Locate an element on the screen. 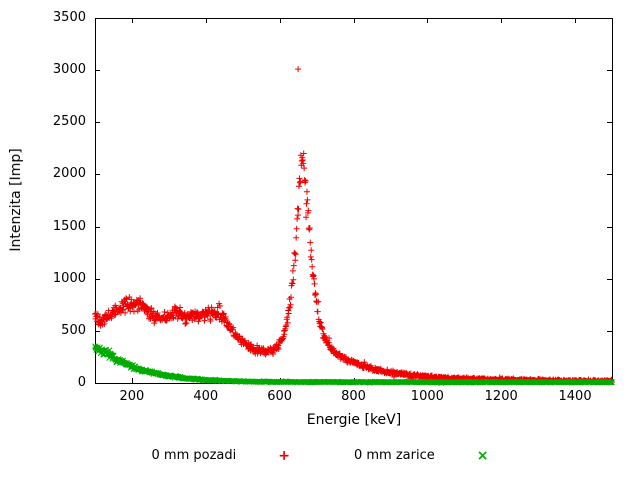  x-tick-label: 200 is located at coordinates (132, 396).